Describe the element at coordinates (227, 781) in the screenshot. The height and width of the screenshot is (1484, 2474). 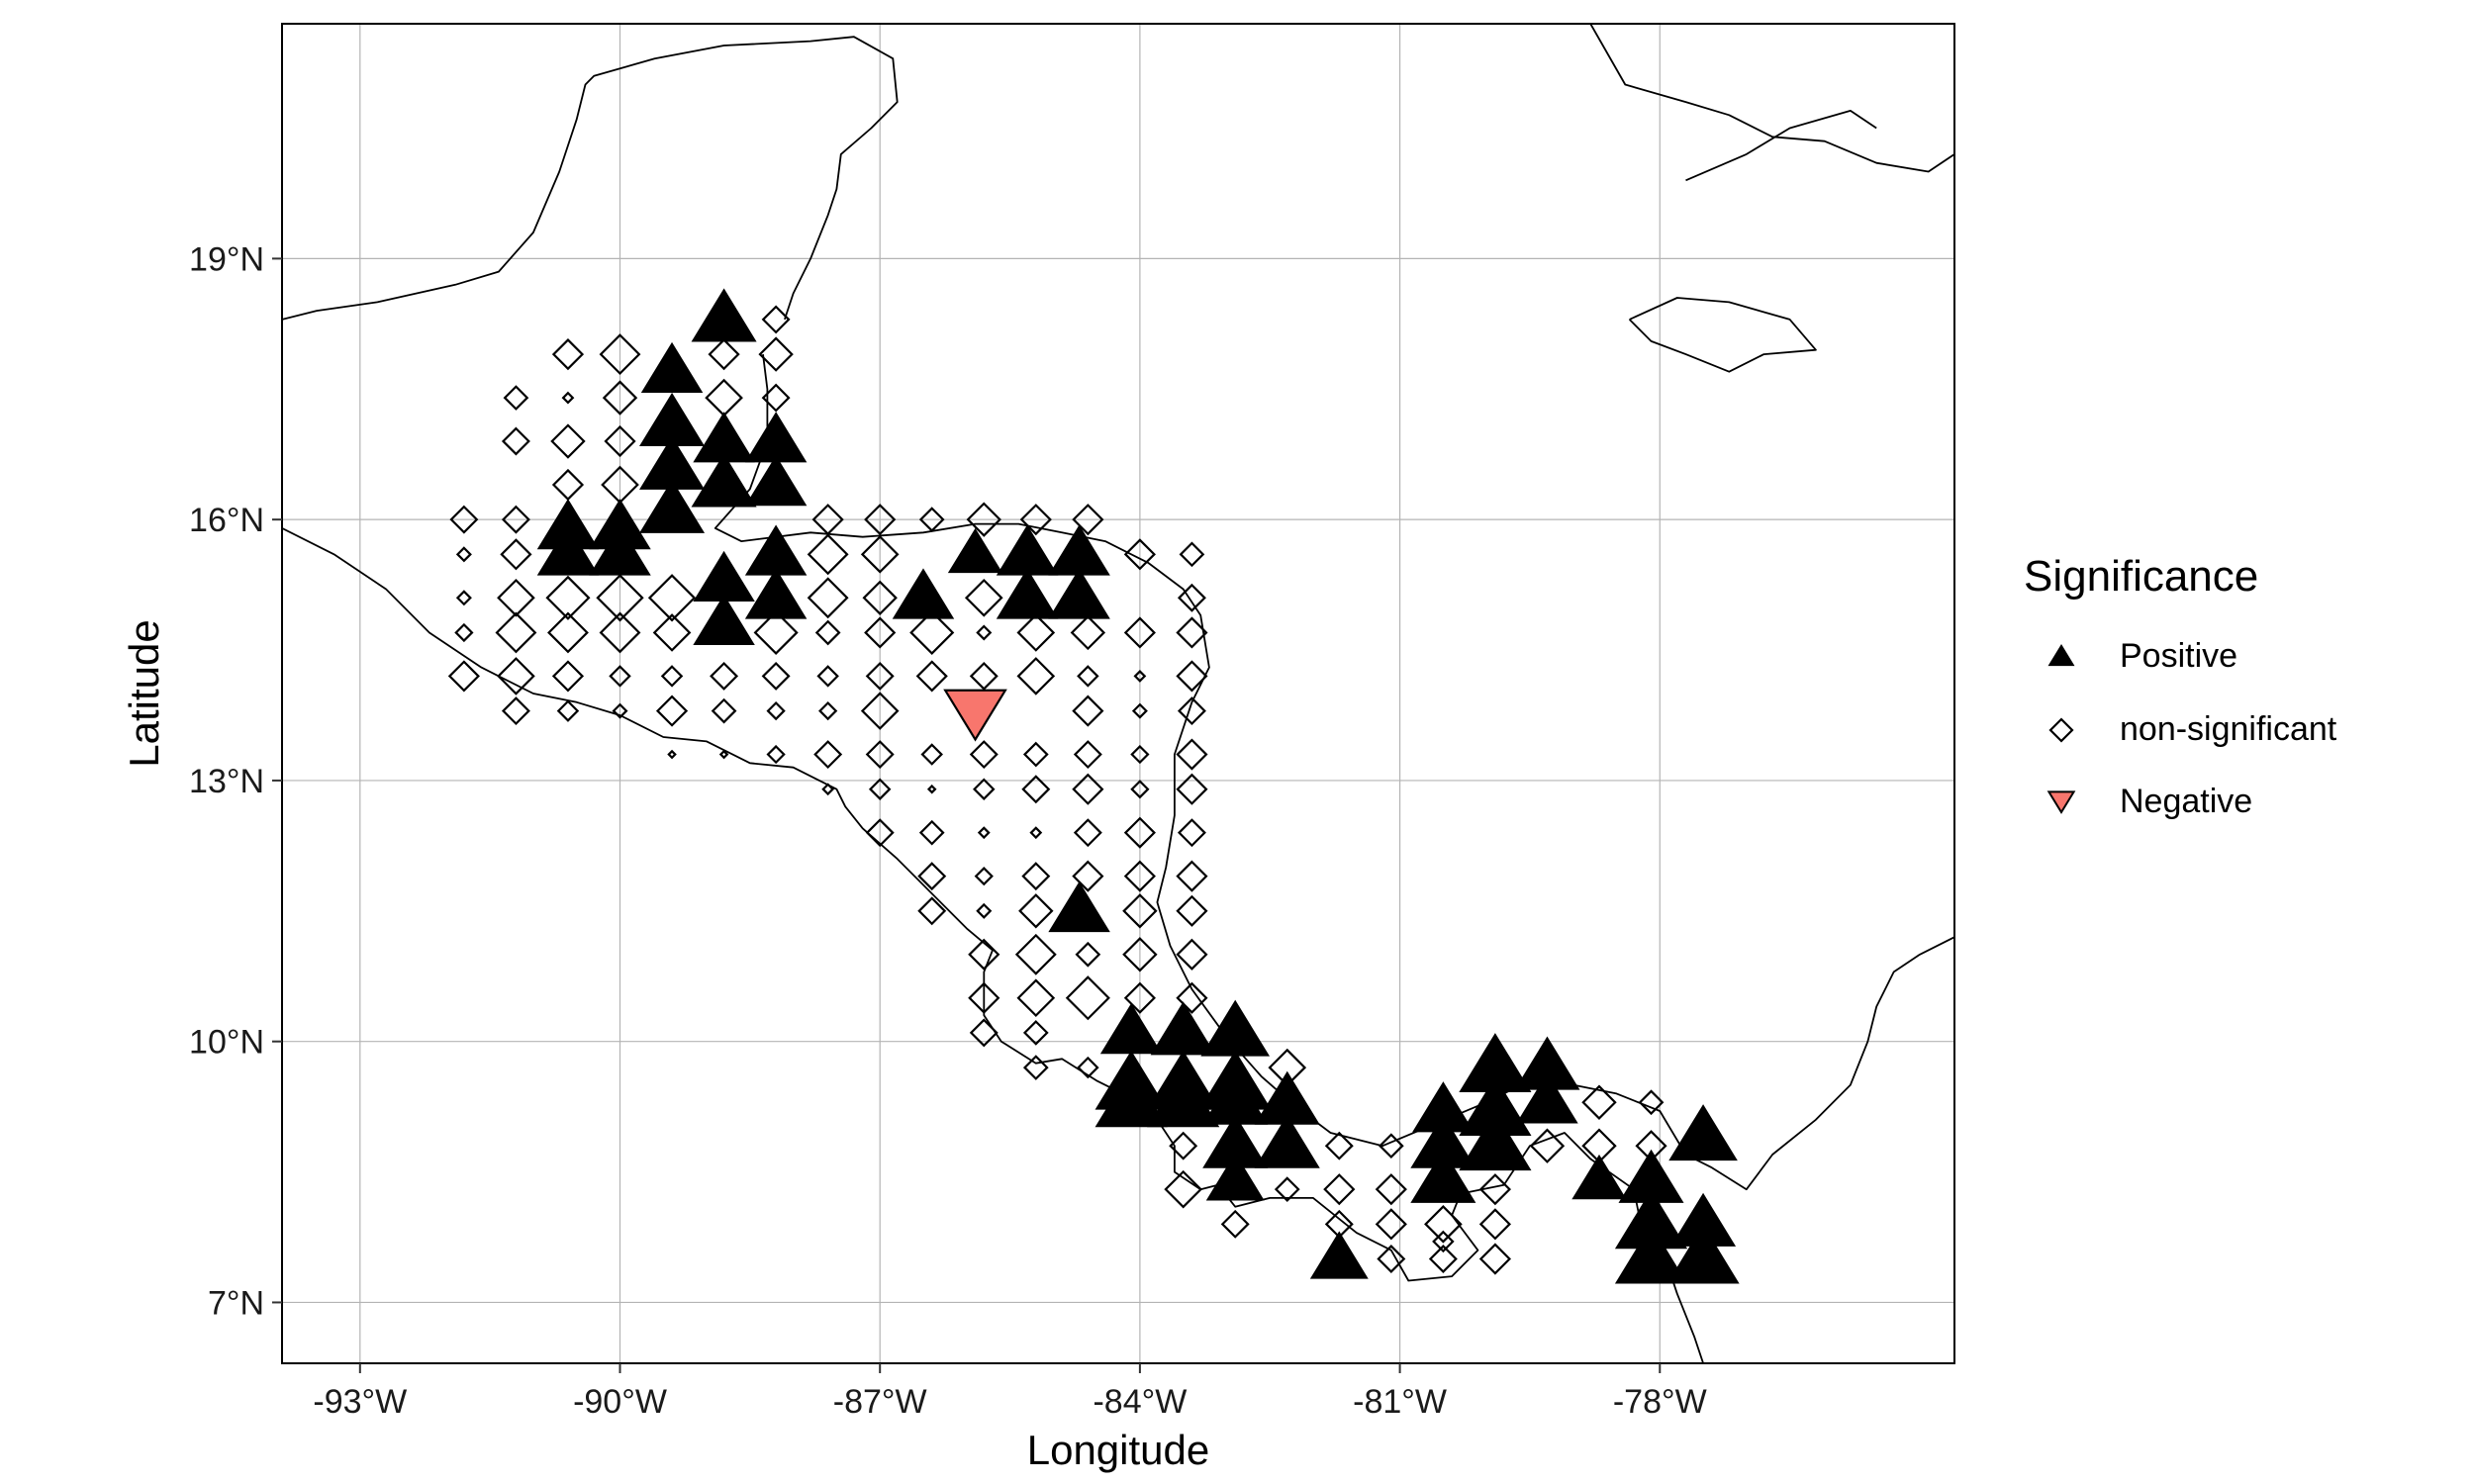
I see `y-tick-label: 13°N` at that location.